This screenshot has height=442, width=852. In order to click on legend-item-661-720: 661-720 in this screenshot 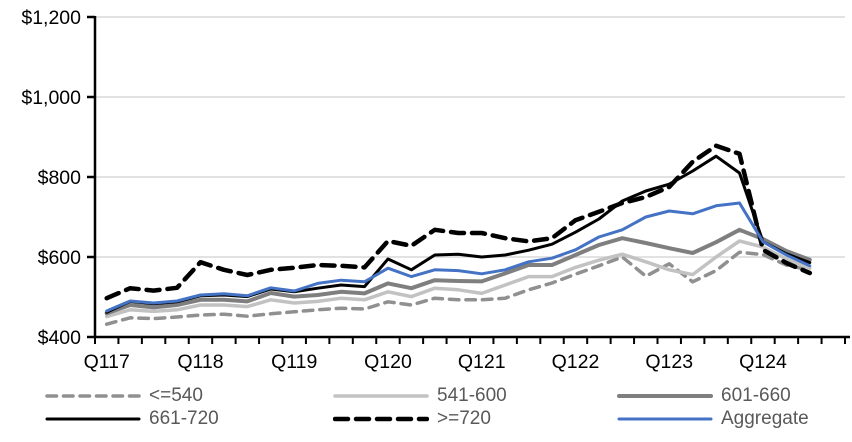, I will do `click(132, 418)`.